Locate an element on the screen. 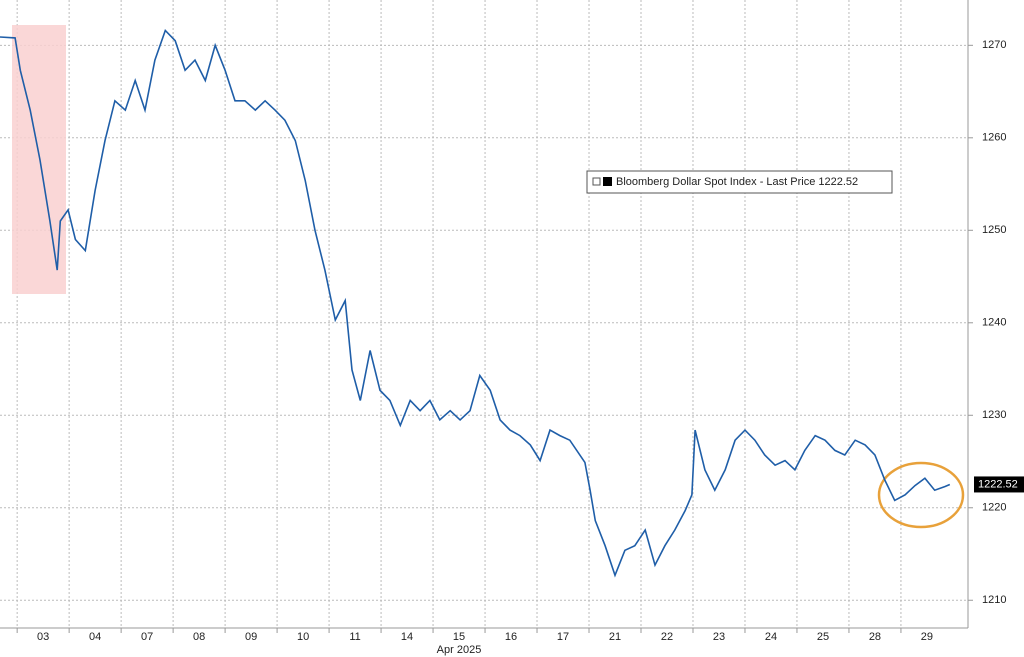  x-sublabel: Apr 2025 is located at coordinates (459, 650).